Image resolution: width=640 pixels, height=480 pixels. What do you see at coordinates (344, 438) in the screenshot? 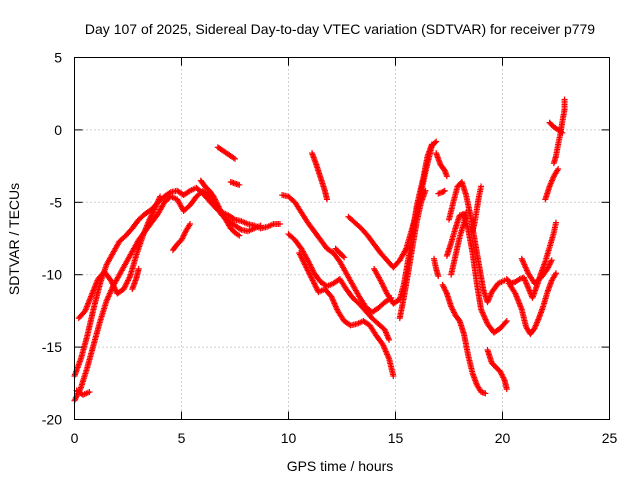
I see `x-tick-labels: 0 5 10 15 20 25` at bounding box center [344, 438].